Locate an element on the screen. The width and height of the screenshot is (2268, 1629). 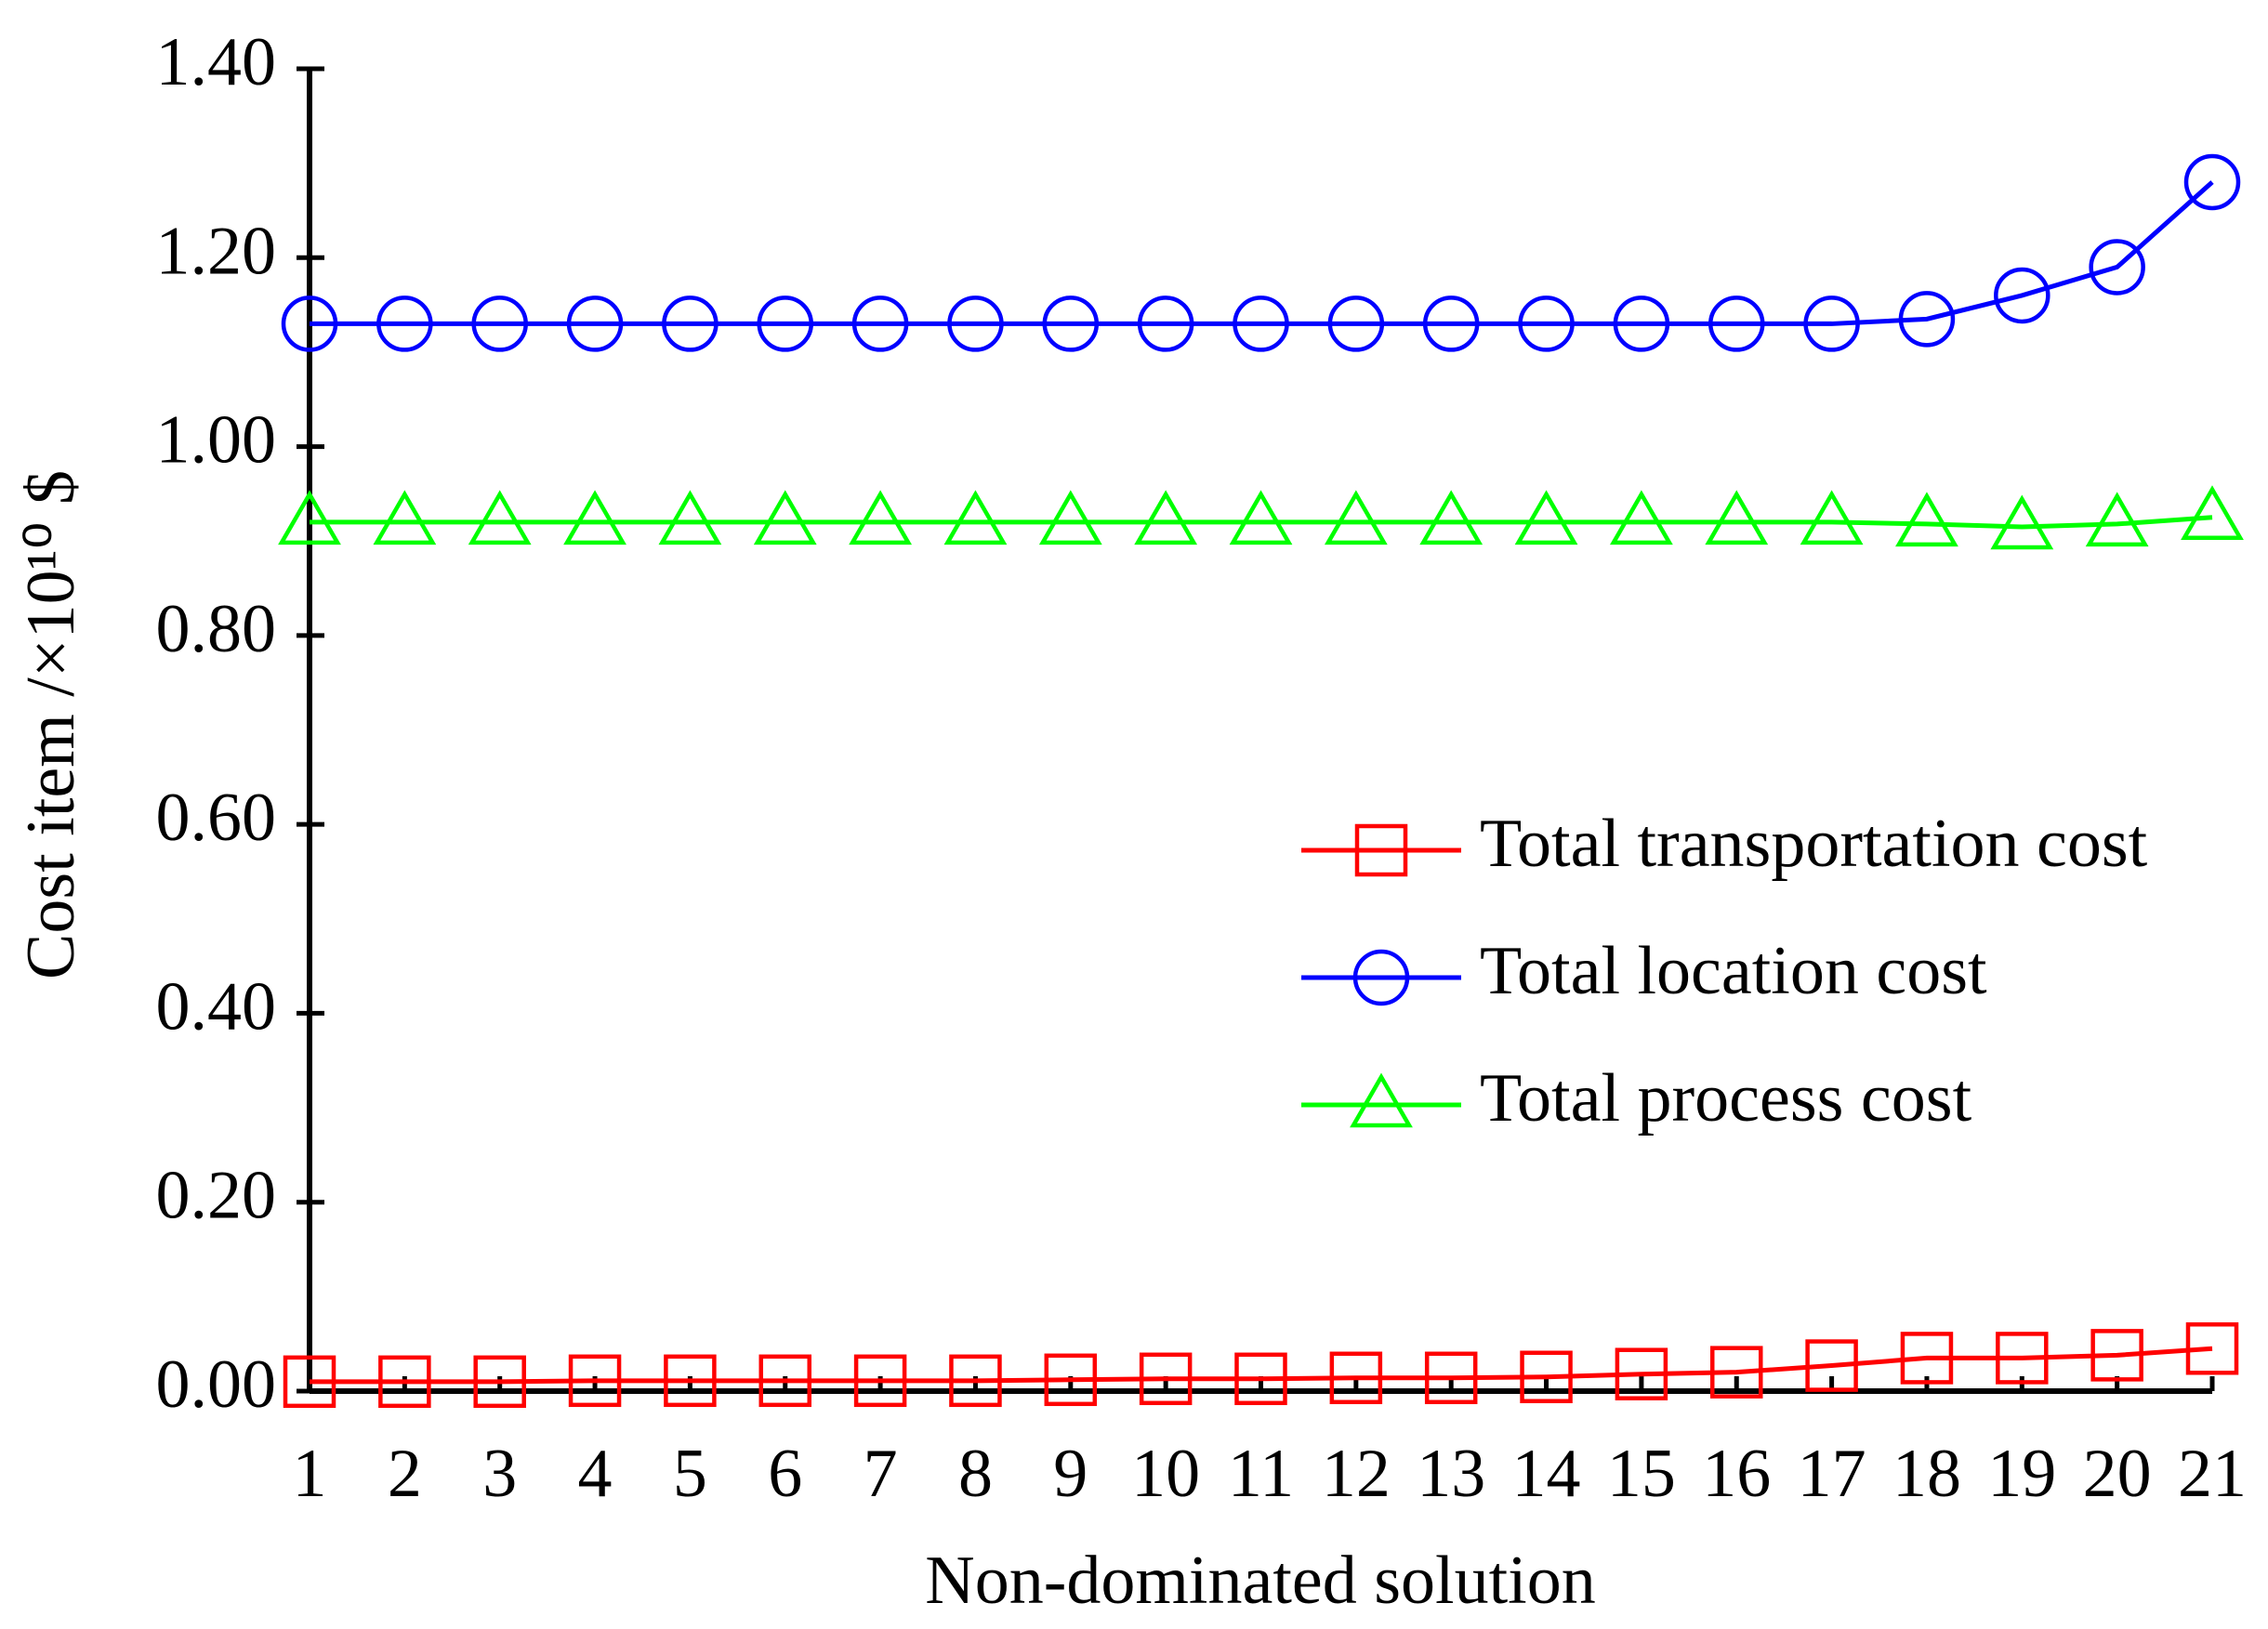
y-tick-label: 1.40 is located at coordinates (217, 62).